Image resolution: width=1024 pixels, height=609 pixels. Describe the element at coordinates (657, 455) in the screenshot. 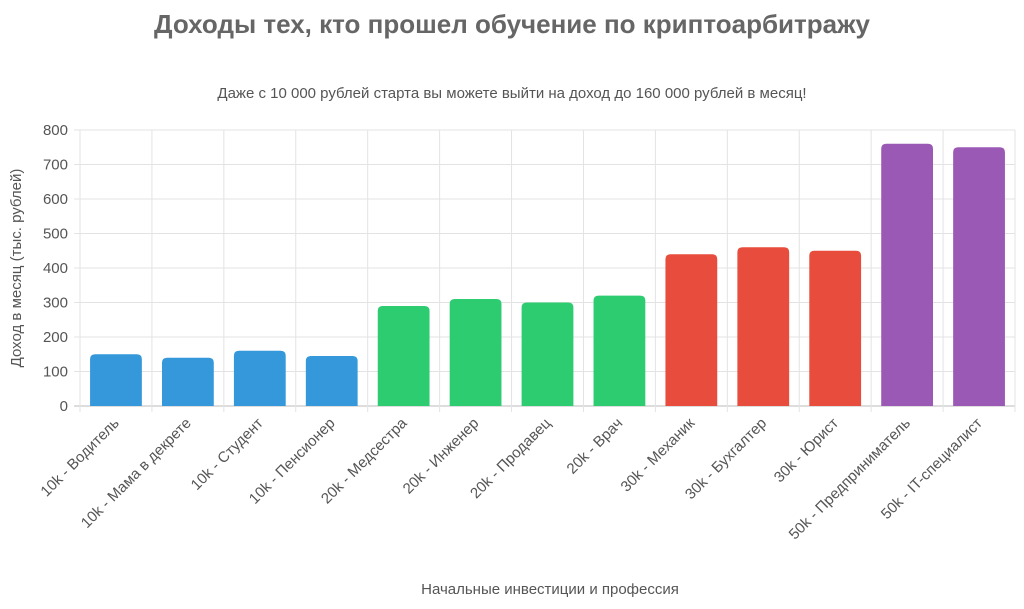

I see `x-tick-label: 30k - Механик` at that location.